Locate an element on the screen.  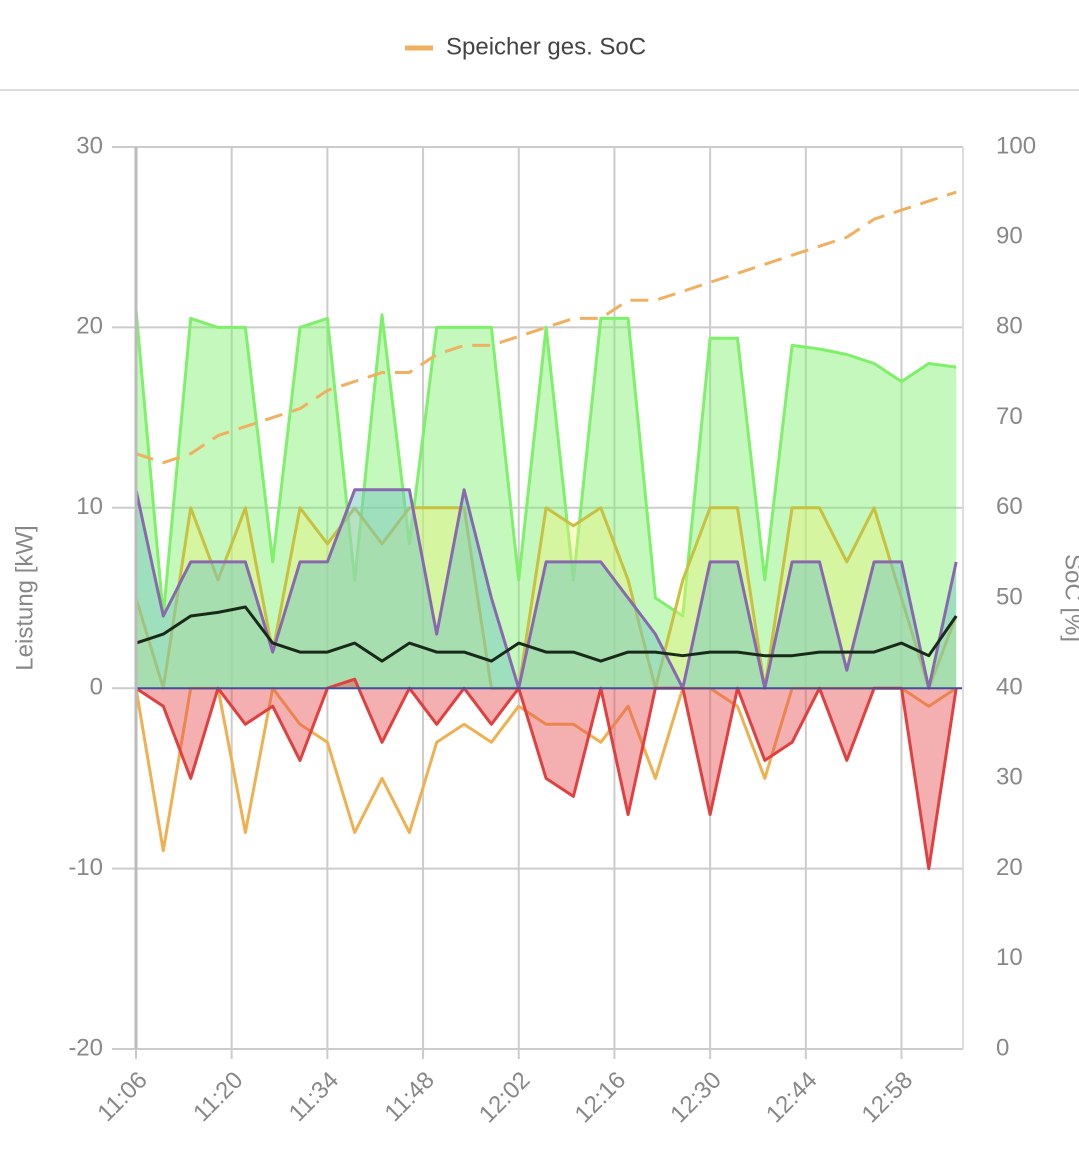
x-tick-label: 11:34 is located at coordinates (314, 1097).